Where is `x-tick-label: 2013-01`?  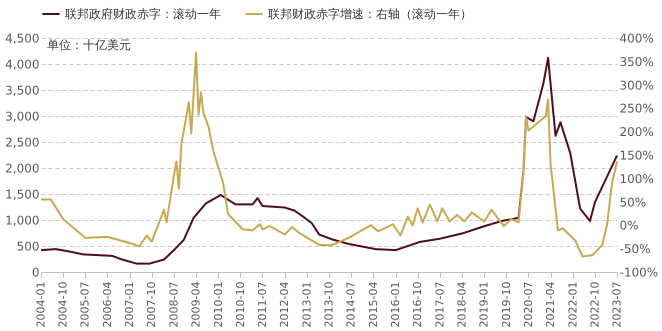 x-tick-label: 2013-01 is located at coordinates (307, 305).